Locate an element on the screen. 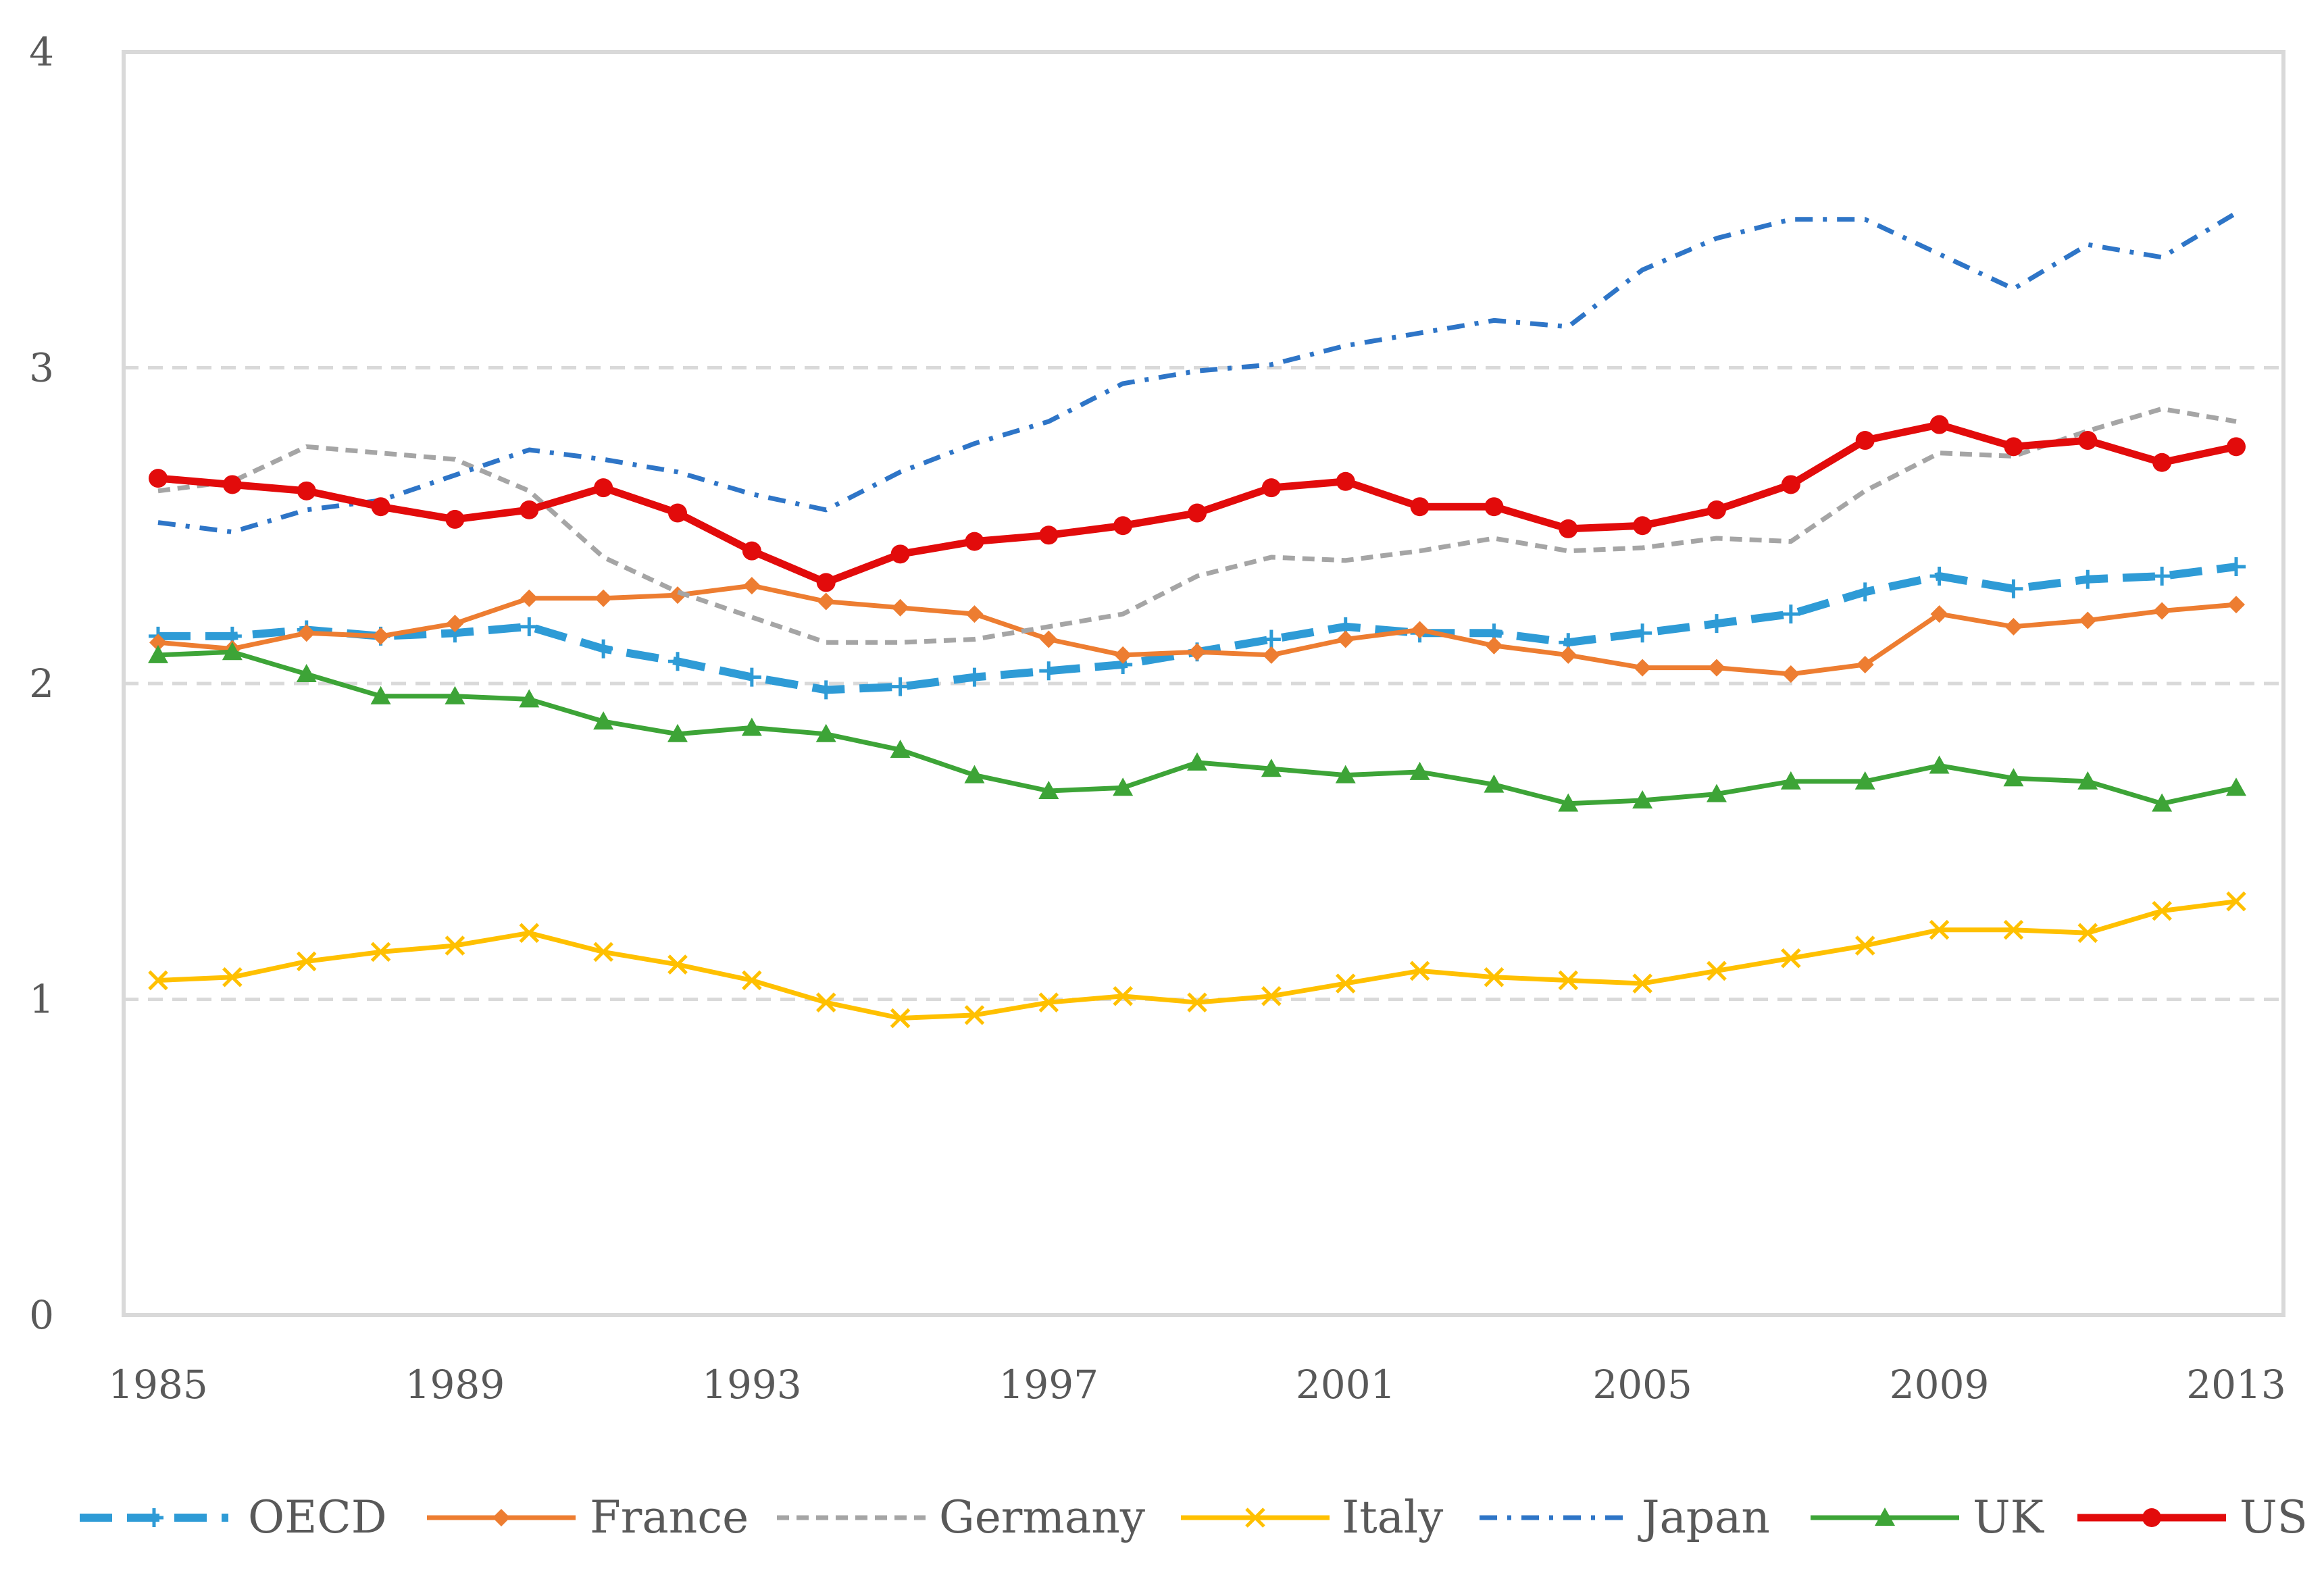 The width and height of the screenshot is (2324, 1569). y-tick-label: 0 is located at coordinates (41, 1315).